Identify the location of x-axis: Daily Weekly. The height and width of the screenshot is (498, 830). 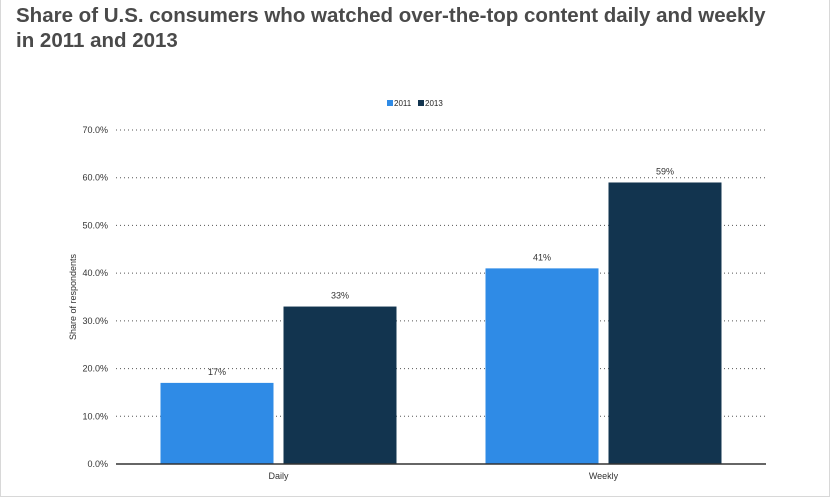
(443, 476).